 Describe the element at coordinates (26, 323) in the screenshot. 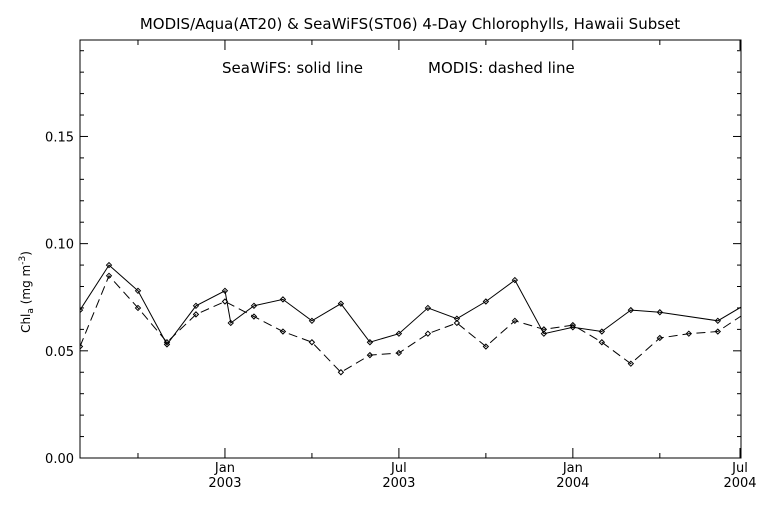

I see `y-axis-label-main: Chl` at that location.